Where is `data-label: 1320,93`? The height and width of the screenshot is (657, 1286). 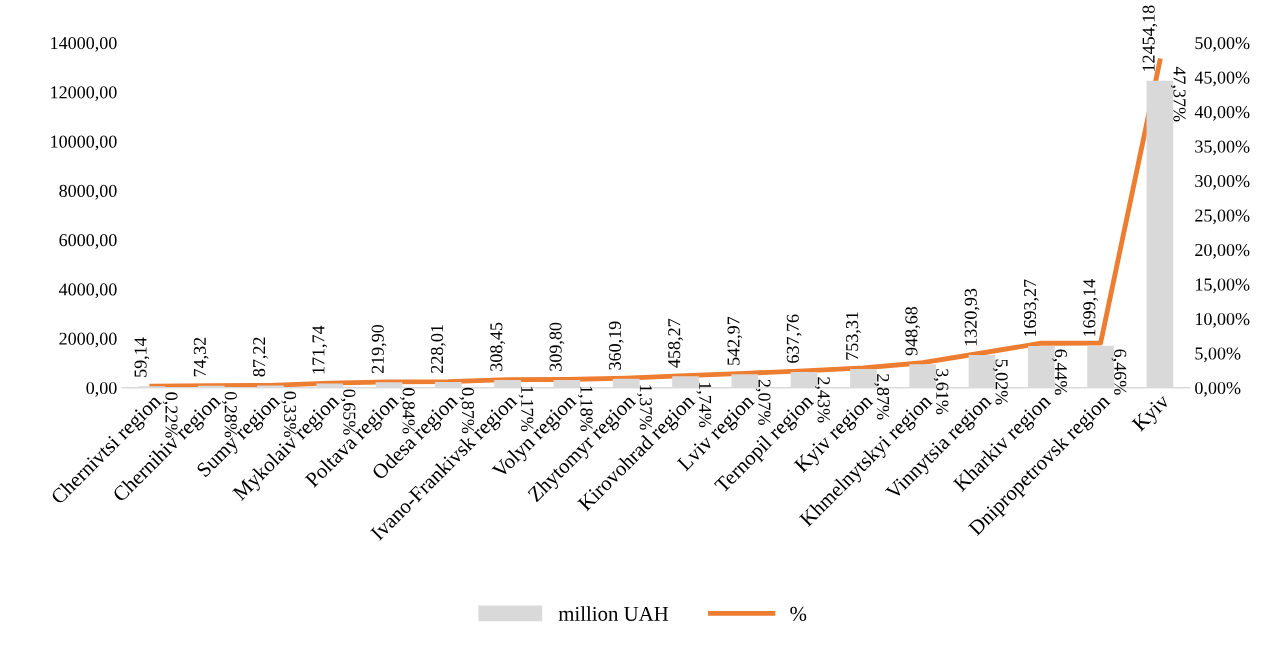 data-label: 1320,93 is located at coordinates (972, 317).